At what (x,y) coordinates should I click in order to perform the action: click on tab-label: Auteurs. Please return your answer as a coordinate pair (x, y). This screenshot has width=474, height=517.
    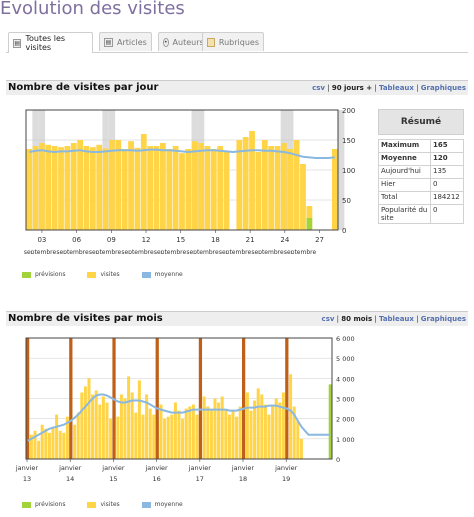
    Looking at the image, I should click on (188, 42).